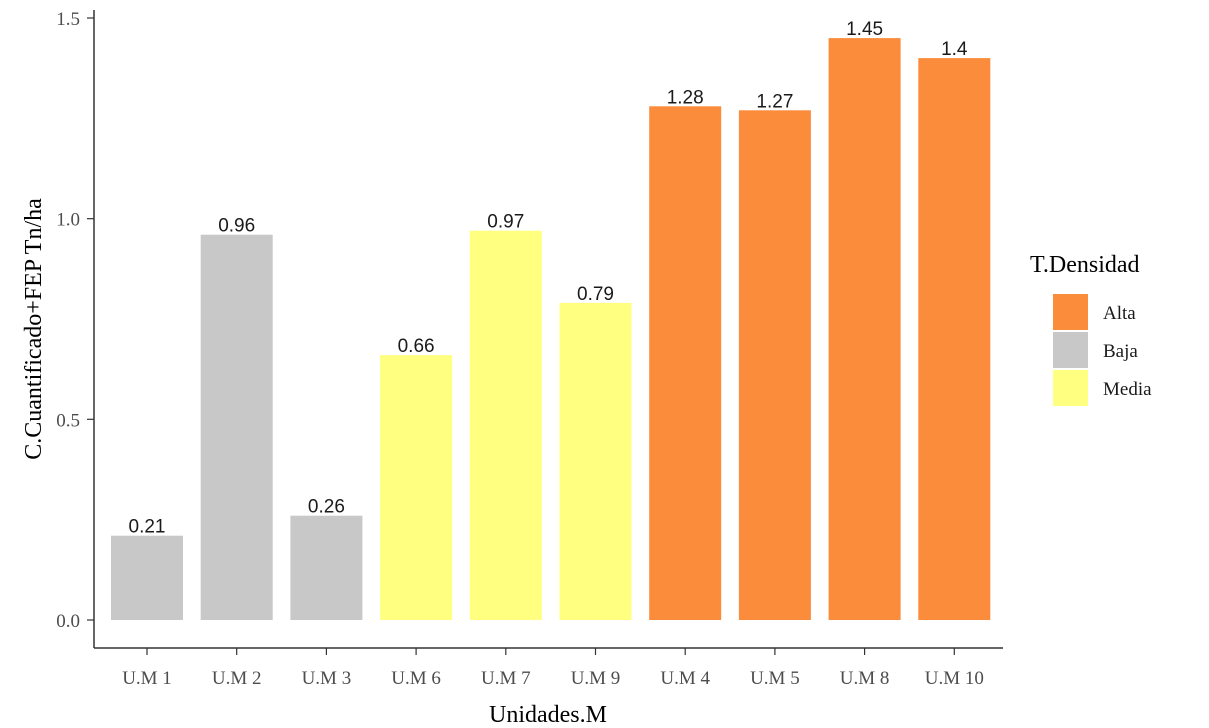  I want to click on legend-key-media, so click(1070, 388).